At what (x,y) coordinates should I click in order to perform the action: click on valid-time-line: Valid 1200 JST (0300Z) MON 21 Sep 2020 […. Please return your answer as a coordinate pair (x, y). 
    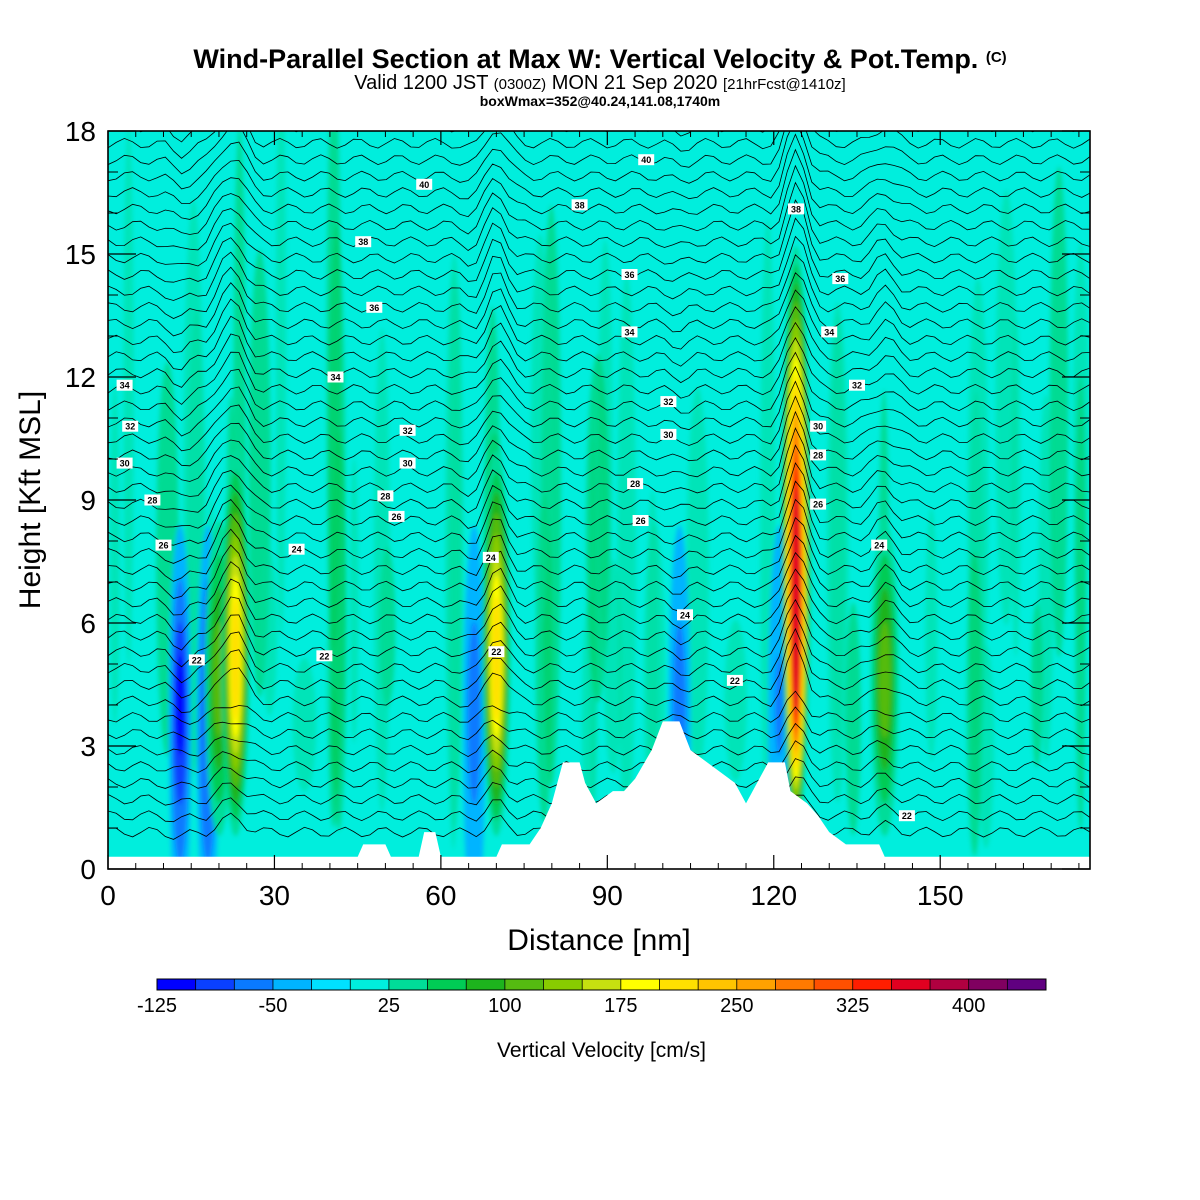
    Looking at the image, I should click on (600, 83).